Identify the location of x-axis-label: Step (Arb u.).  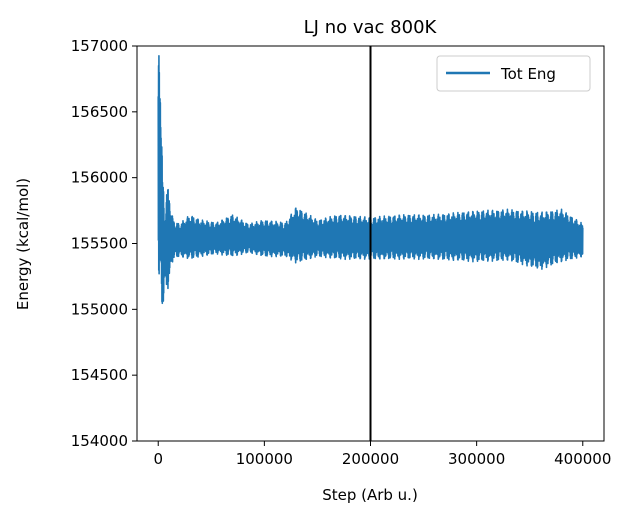
(370, 495).